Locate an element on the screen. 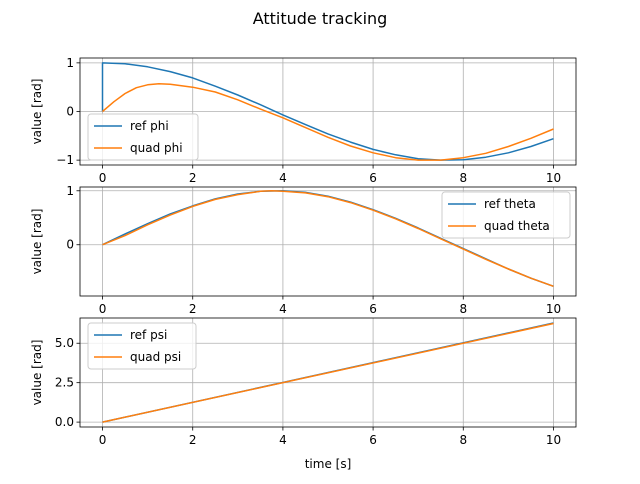 This screenshot has width=640, height=484. series-line-quad-phi is located at coordinates (328, 122).